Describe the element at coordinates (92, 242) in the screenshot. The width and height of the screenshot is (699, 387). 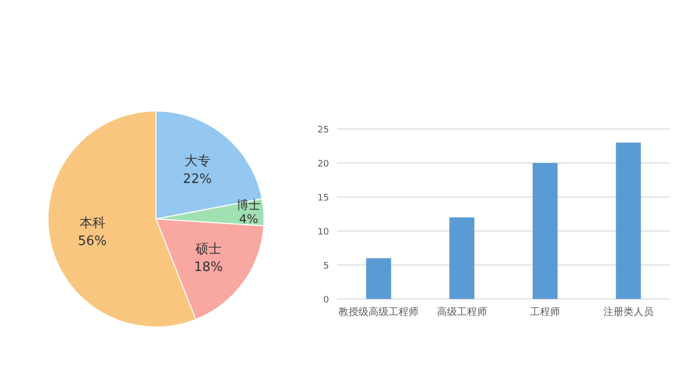
I see `data-label: 56%` at that location.